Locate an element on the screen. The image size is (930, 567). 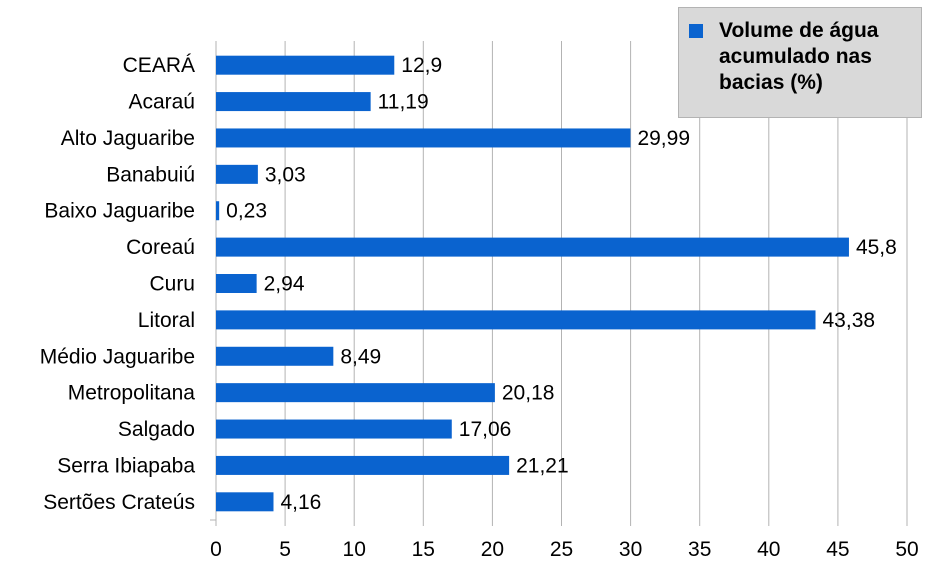
category-label: Médio Jaguaribe is located at coordinates (117, 356).